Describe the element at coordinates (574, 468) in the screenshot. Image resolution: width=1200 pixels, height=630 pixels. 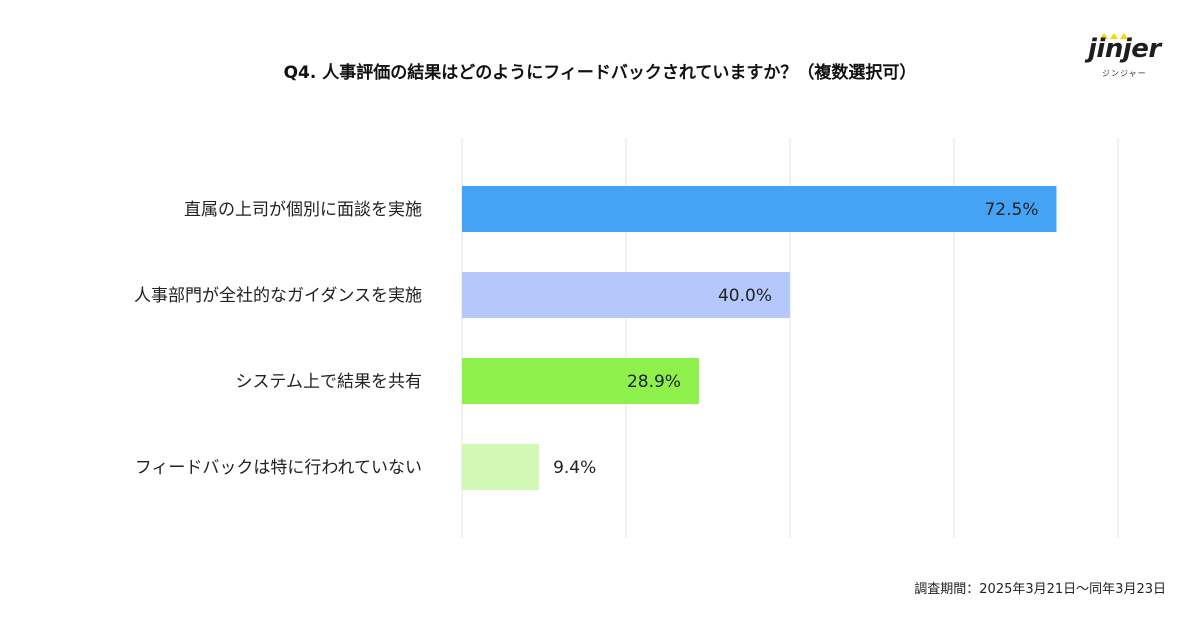
I see `value-label: 9.4%` at that location.